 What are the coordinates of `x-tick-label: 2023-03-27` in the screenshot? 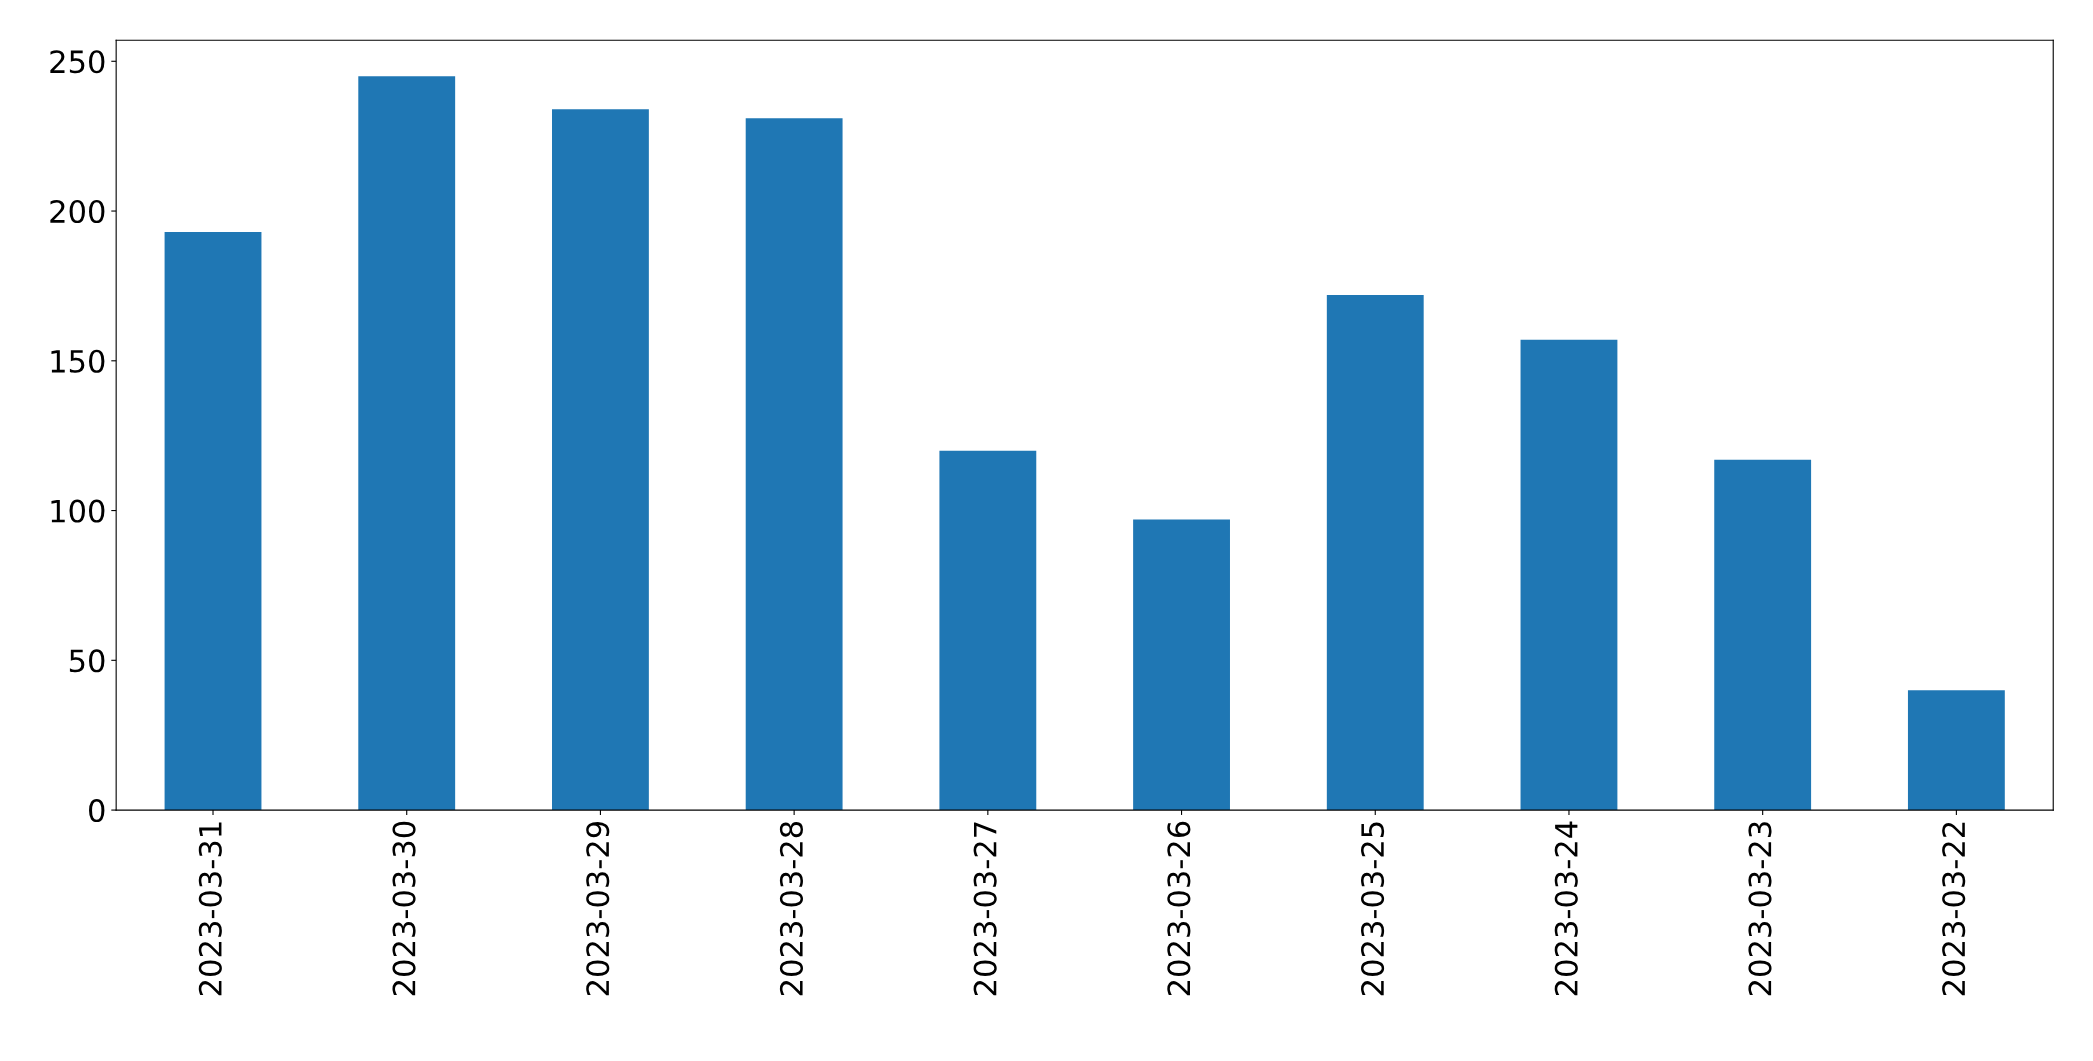 It's located at (985, 909).